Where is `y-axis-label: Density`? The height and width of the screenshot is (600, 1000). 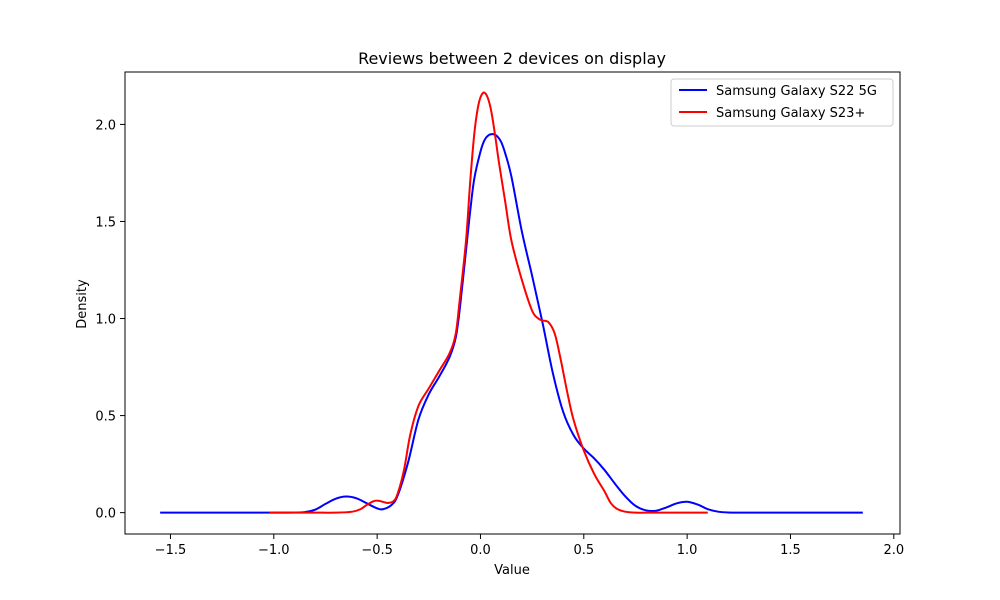
y-axis-label: Density is located at coordinates (82, 304).